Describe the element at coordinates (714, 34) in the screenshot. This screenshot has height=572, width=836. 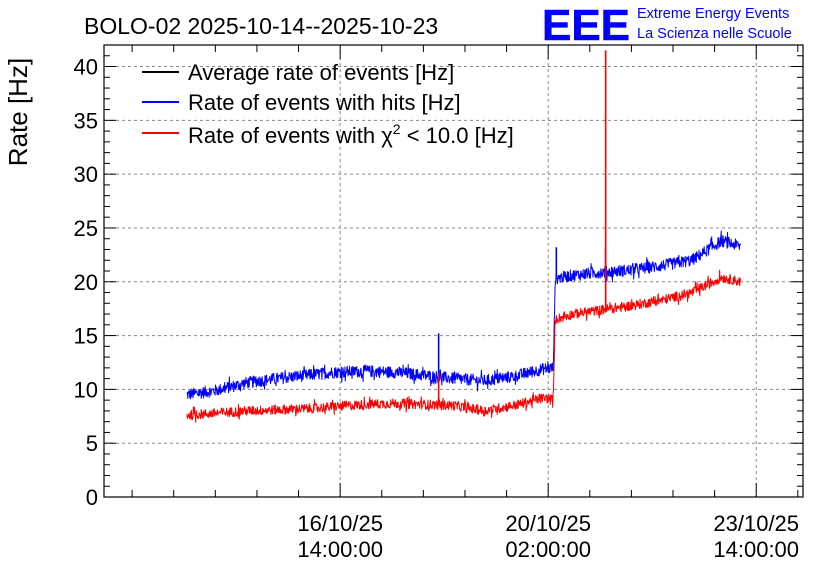
I see `logo-line2: La Scienza nelle Scuole` at that location.